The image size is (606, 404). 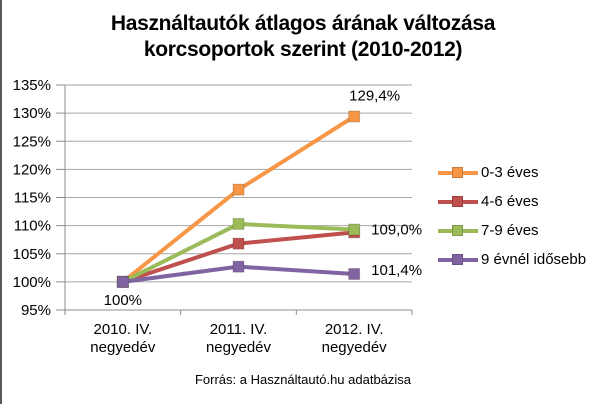 What do you see at coordinates (374, 96) in the screenshot?
I see `data-label: 129,4%` at bounding box center [374, 96].